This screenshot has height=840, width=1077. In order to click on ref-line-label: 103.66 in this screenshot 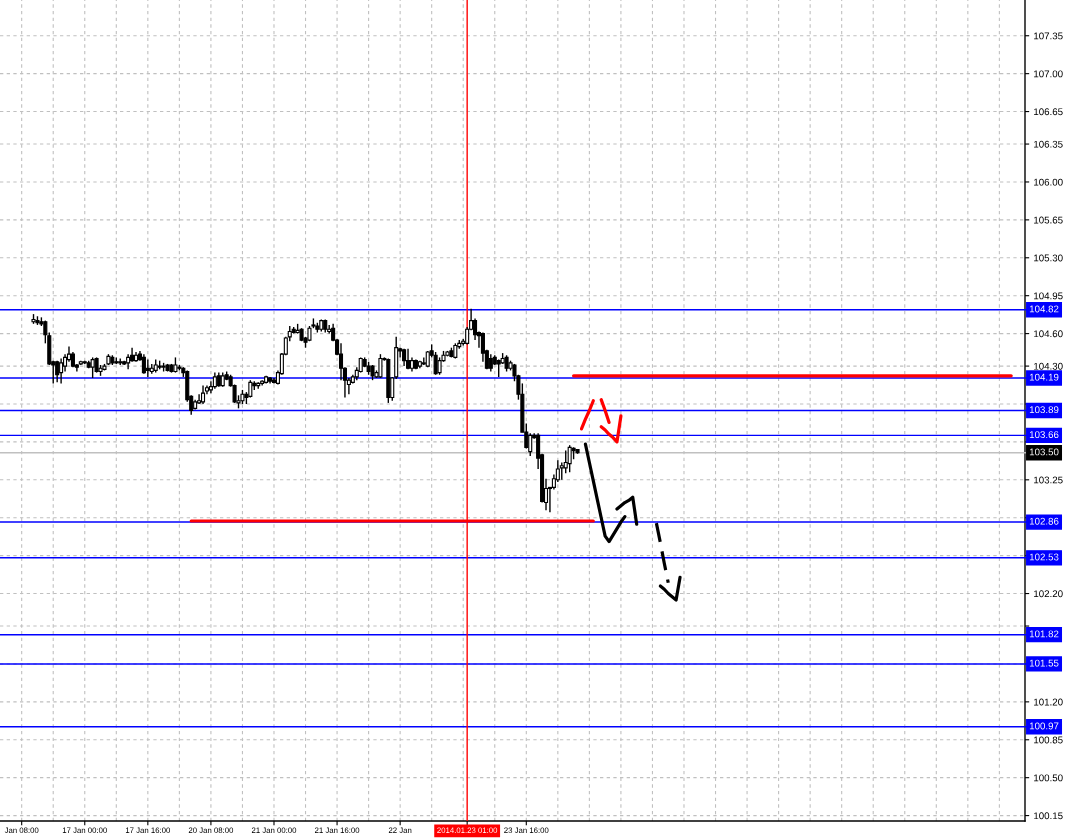, I will do `click(1044, 435)`.